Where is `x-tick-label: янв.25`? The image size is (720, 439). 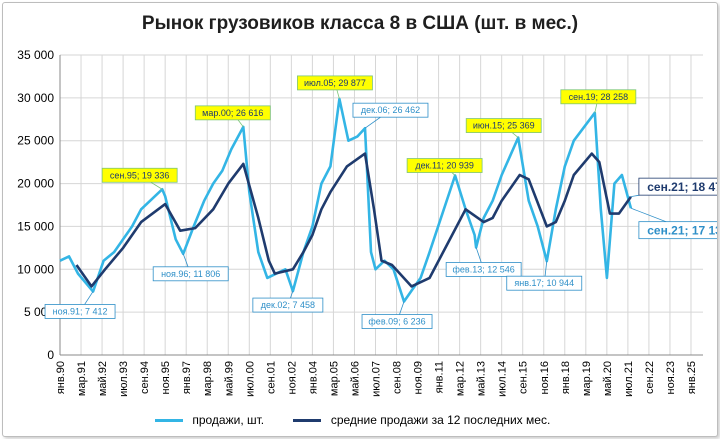
x-tick-label: янв.25 is located at coordinates (692, 377).